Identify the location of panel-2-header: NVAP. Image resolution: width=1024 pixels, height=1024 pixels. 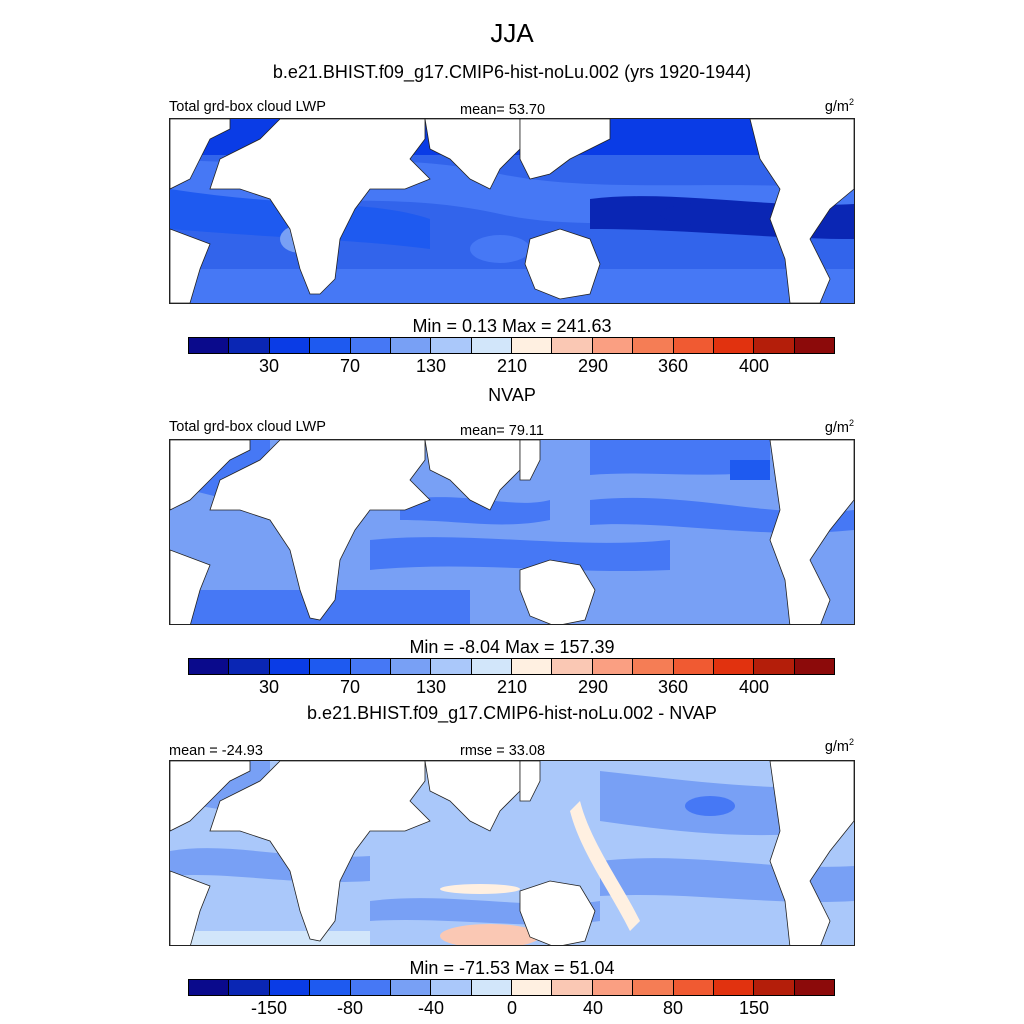
(512, 395).